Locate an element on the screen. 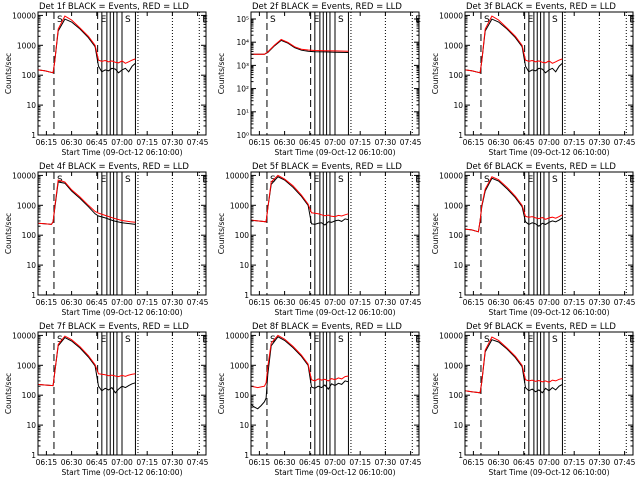 This screenshot has width=640, height=484. panel-title: Det 5f BLACK = Events, RED = LLD is located at coordinates (327, 167).